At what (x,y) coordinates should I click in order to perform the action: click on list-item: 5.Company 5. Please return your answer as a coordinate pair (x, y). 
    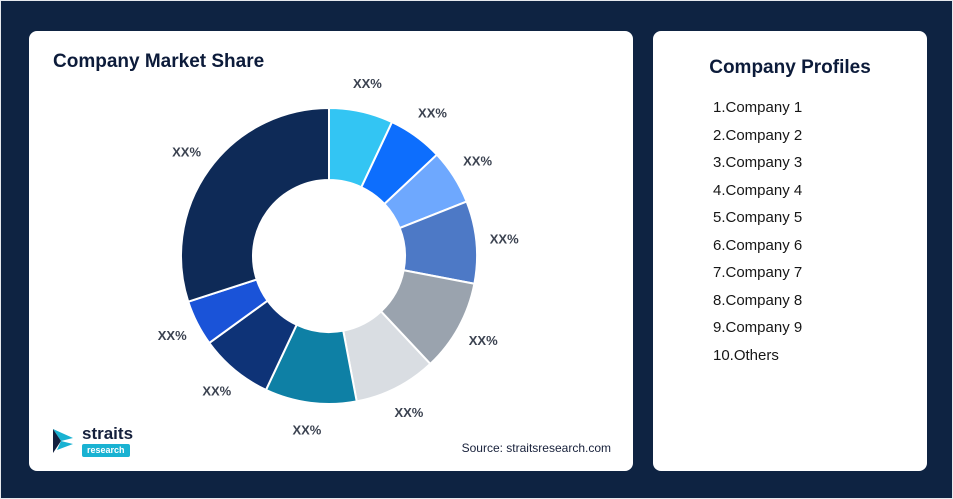
    Looking at the image, I should click on (758, 217).